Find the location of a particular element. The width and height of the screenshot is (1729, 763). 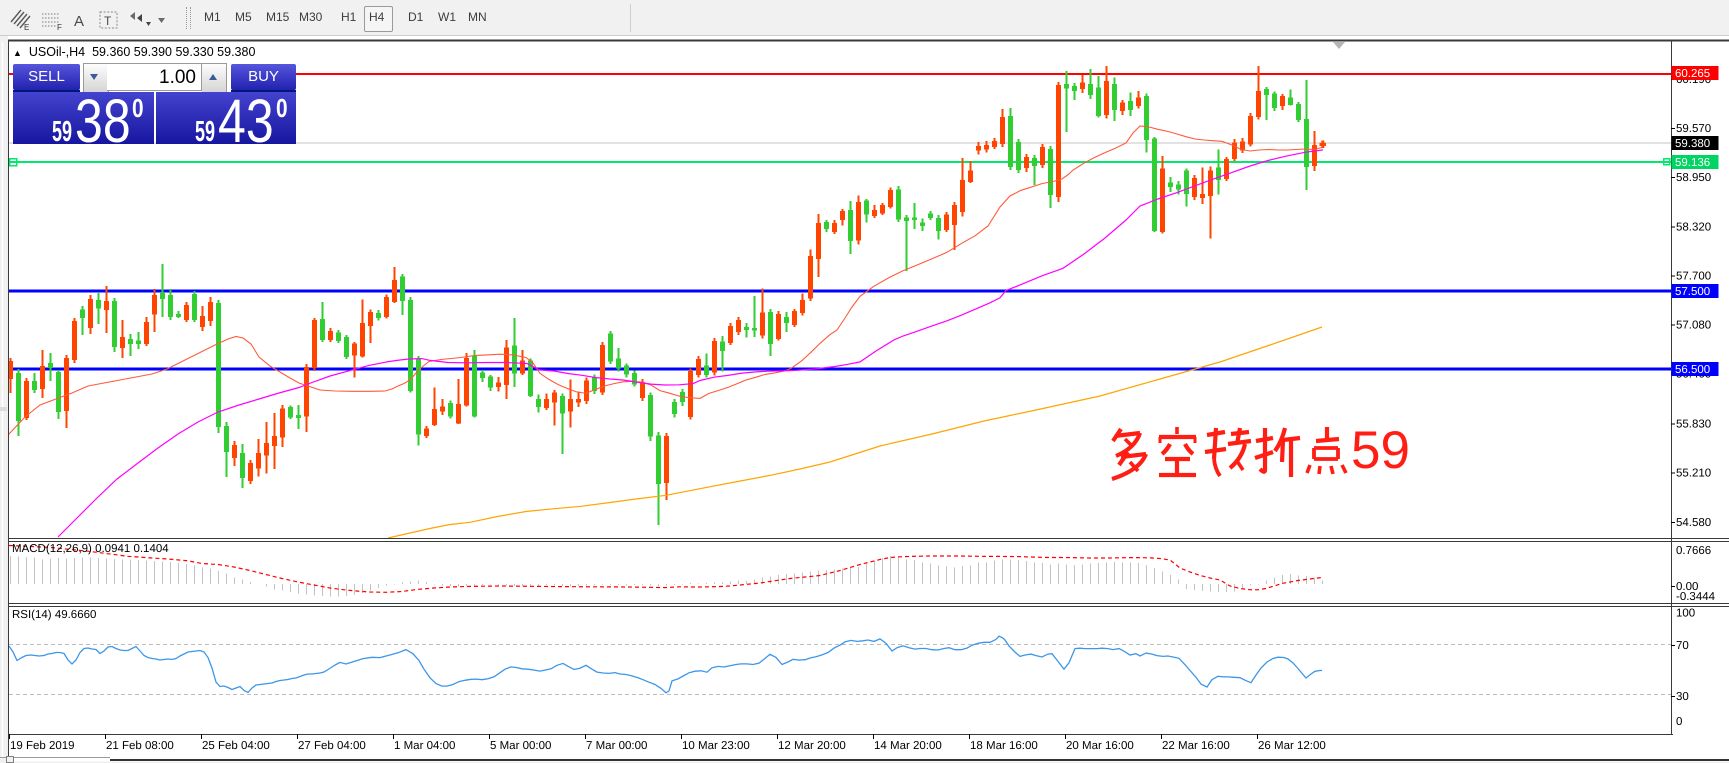

svg-text: 57.700 is located at coordinates (1693, 277).